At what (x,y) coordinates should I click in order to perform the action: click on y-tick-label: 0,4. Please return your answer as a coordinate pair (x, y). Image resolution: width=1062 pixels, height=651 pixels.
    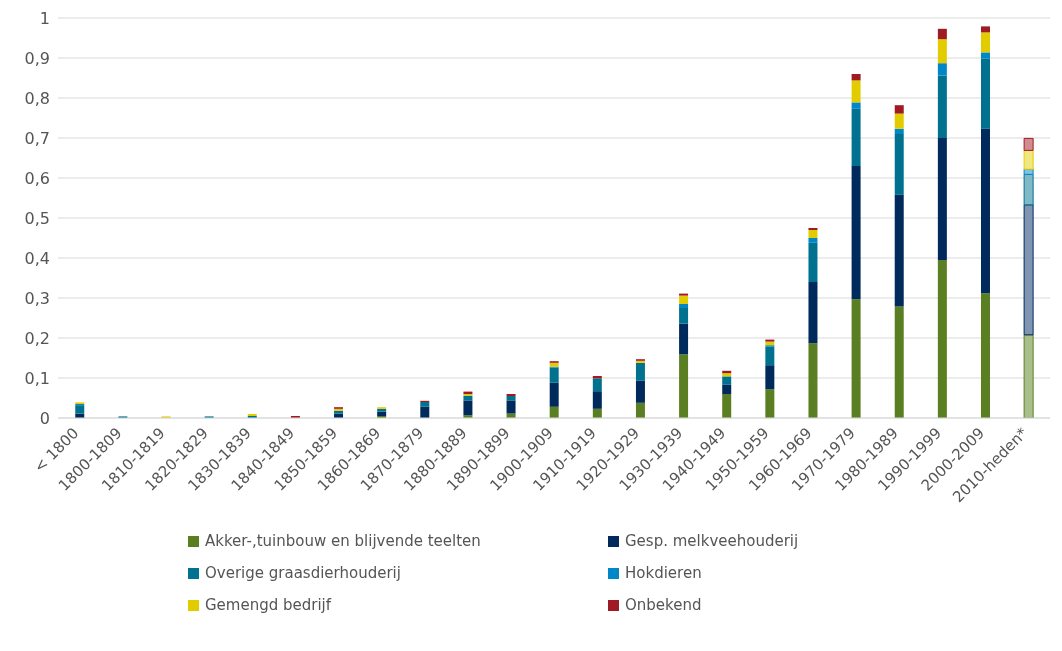
    Looking at the image, I should click on (37, 258).